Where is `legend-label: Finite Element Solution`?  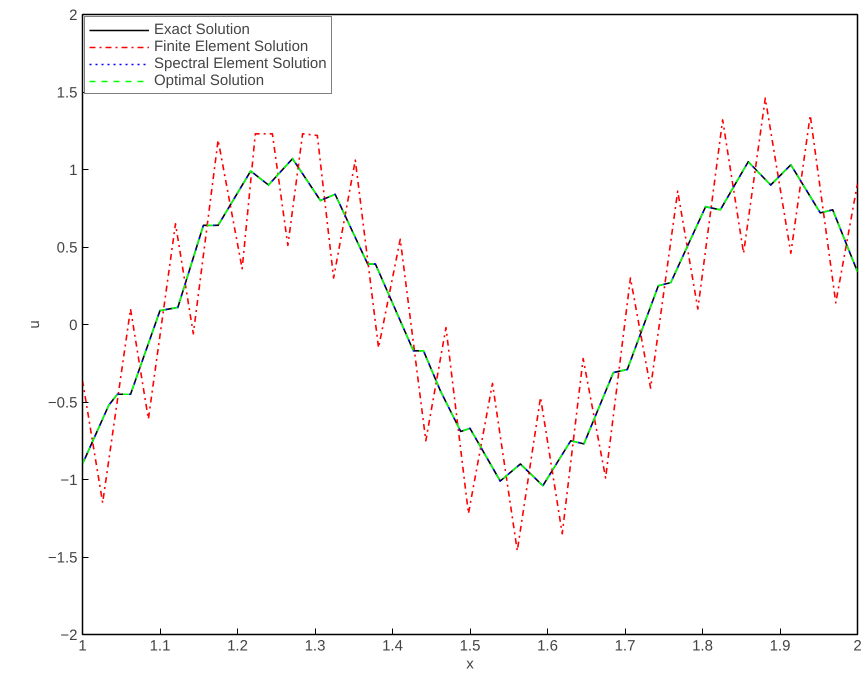 legend-label: Finite Element Solution is located at coordinates (231, 46).